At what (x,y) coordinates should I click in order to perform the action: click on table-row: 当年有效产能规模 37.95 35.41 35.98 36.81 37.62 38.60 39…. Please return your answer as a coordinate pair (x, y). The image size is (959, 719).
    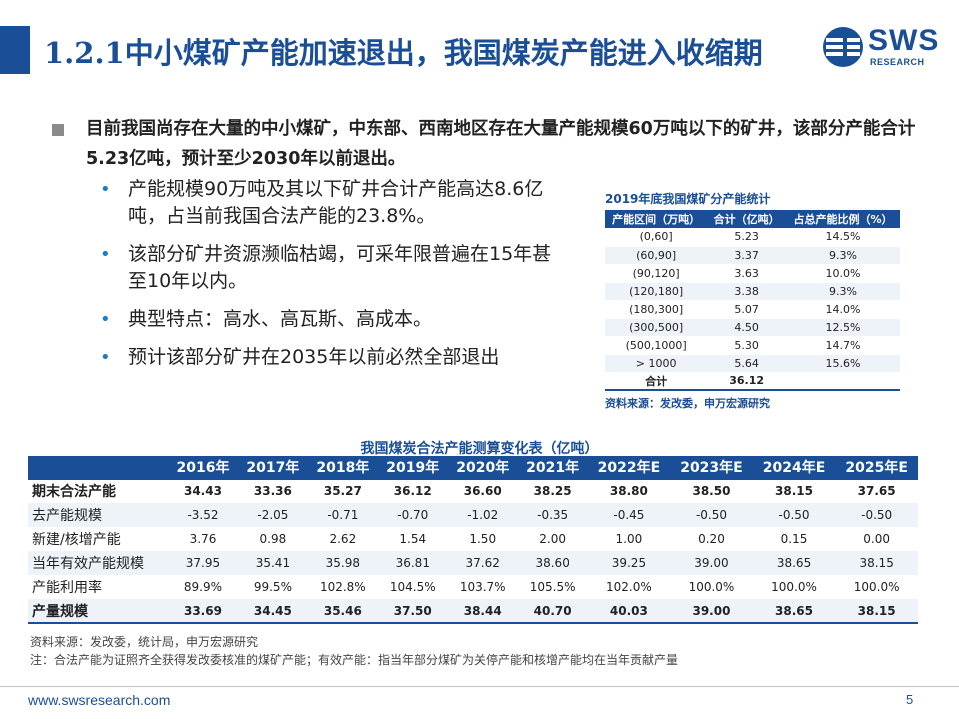
    Looking at the image, I should click on (473, 563).